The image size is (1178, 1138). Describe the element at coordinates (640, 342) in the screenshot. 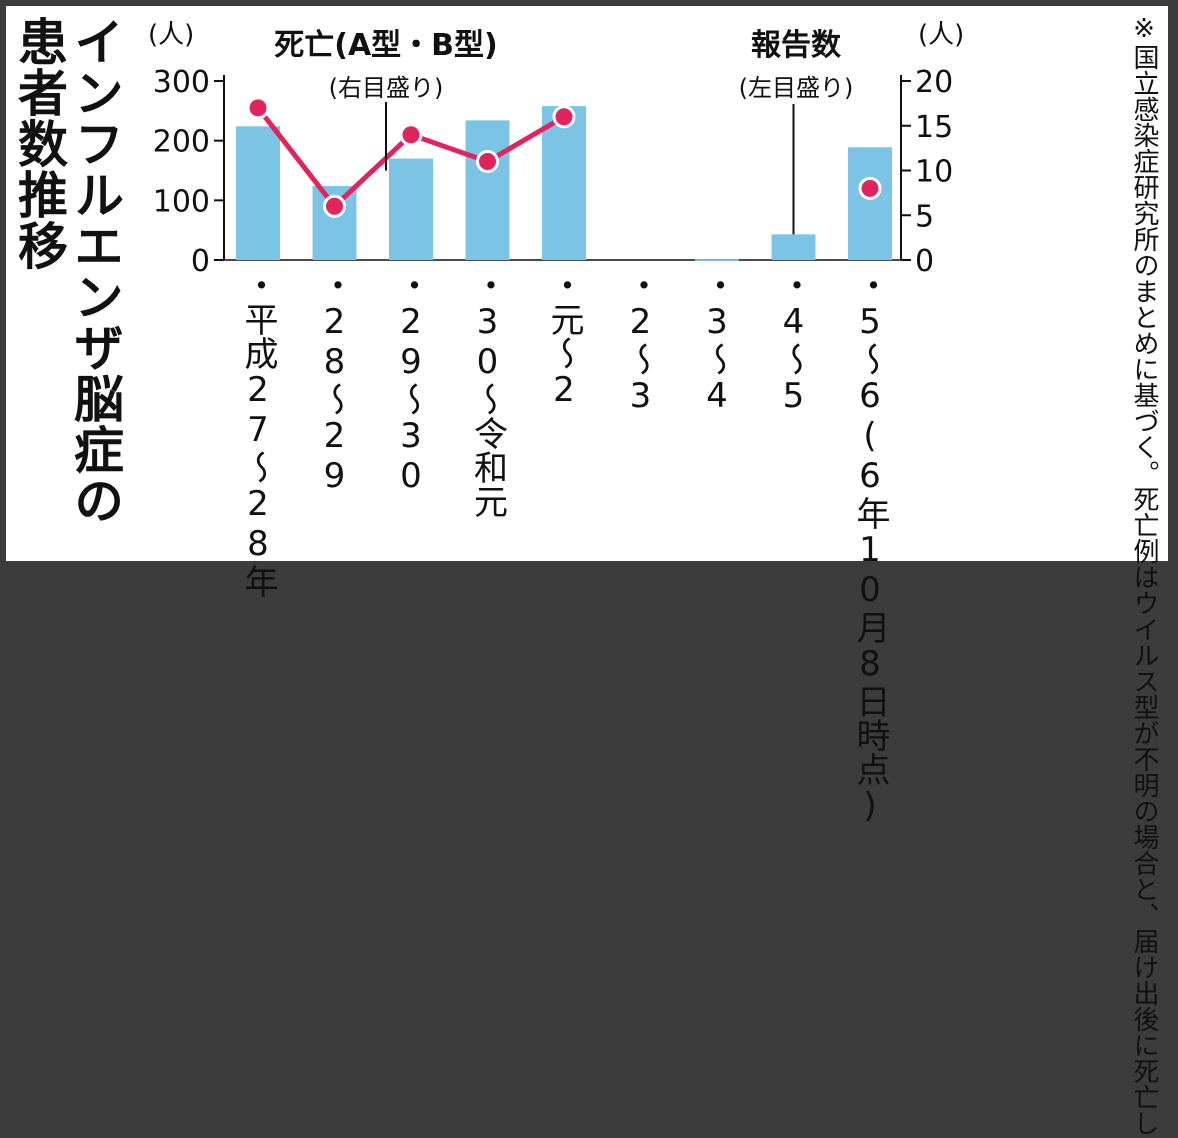

I see `x-tick-label-5: ・2〜3` at that location.